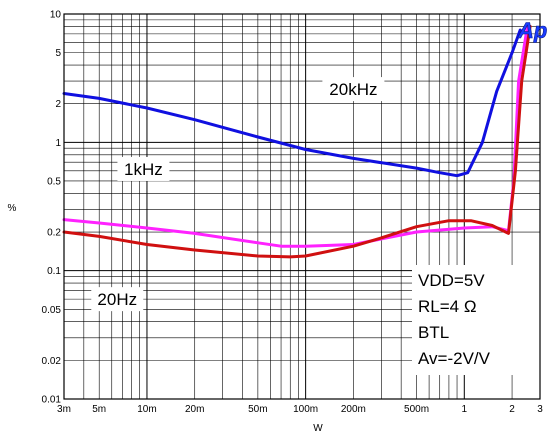  What do you see at coordinates (58, 143) in the screenshot?
I see `y-tick-label: 1` at bounding box center [58, 143].